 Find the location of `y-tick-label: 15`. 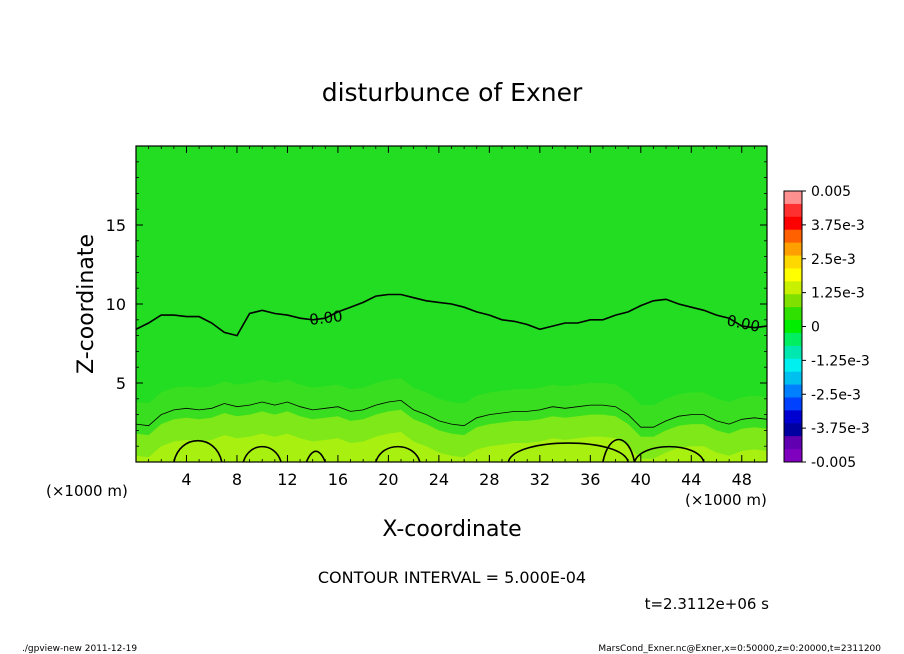

y-tick-label: 15 is located at coordinates (116, 225).